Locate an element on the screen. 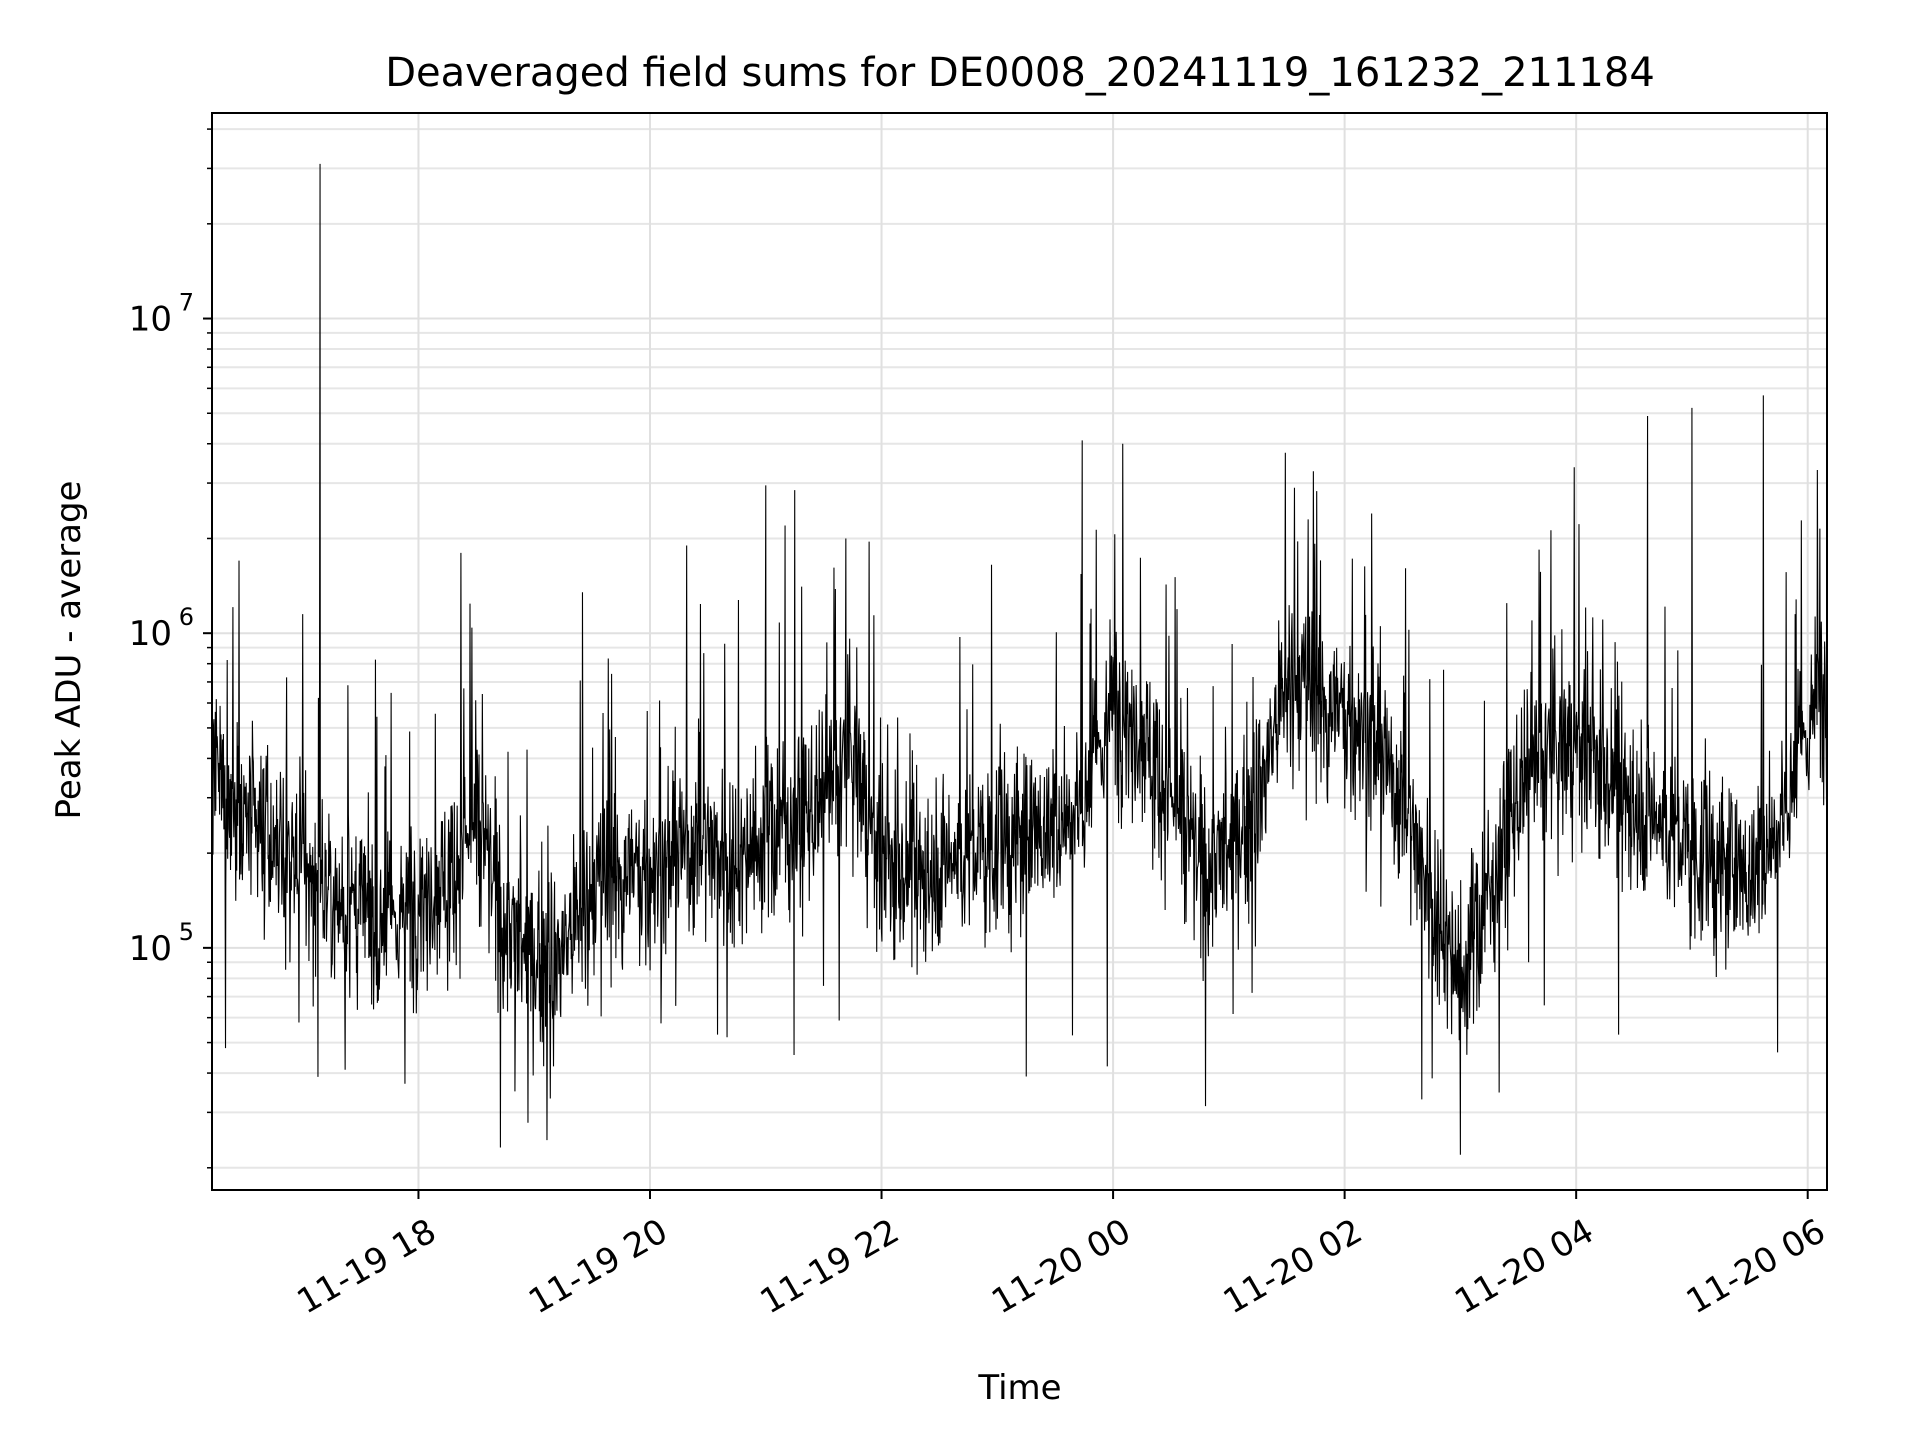 The width and height of the screenshot is (1920, 1440). y-axis-label: Peak ADU - average is located at coordinates (69, 650).